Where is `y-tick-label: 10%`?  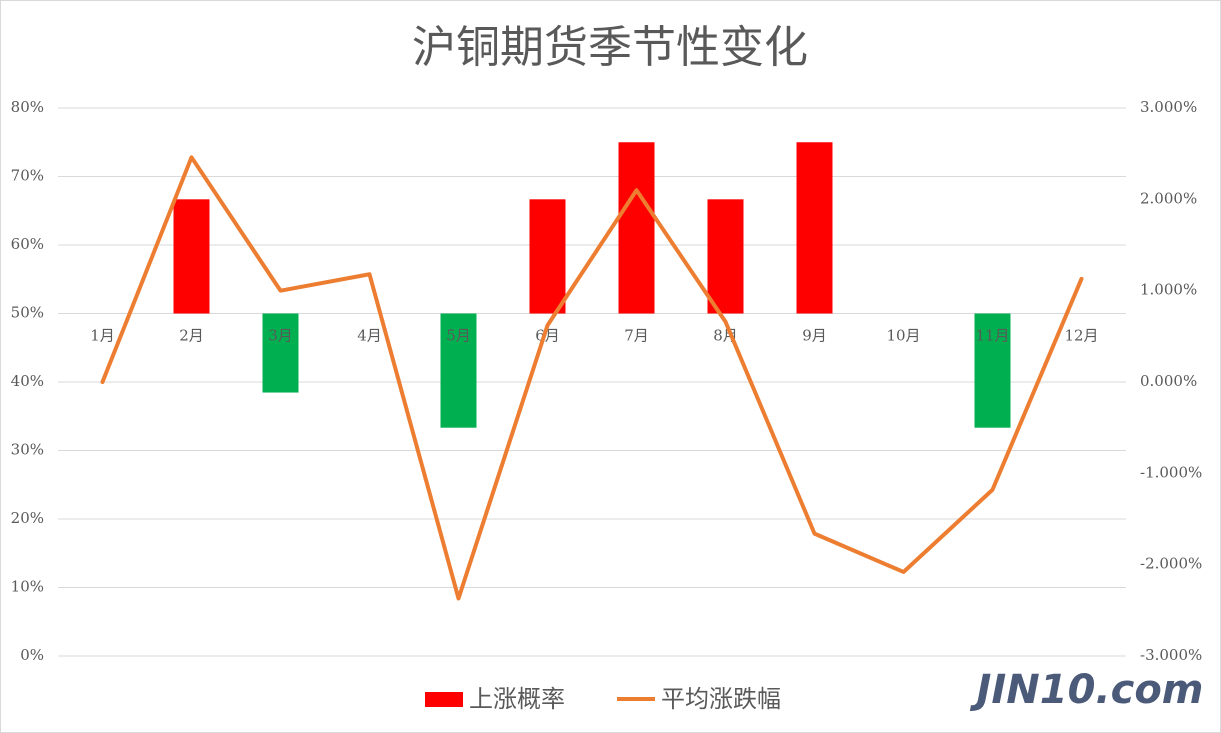 y-tick-label: 10% is located at coordinates (27, 587).